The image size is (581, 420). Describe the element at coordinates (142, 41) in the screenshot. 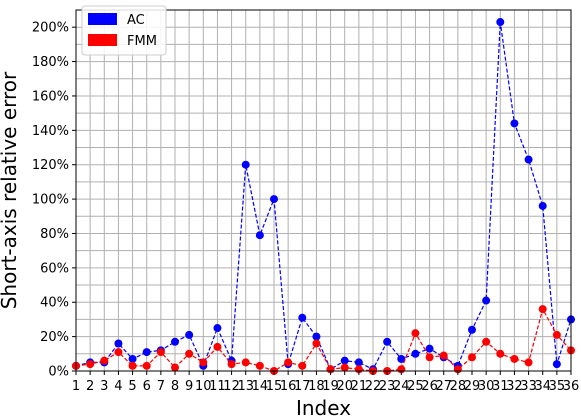

I see `legend-label-fmm: FMM` at that location.